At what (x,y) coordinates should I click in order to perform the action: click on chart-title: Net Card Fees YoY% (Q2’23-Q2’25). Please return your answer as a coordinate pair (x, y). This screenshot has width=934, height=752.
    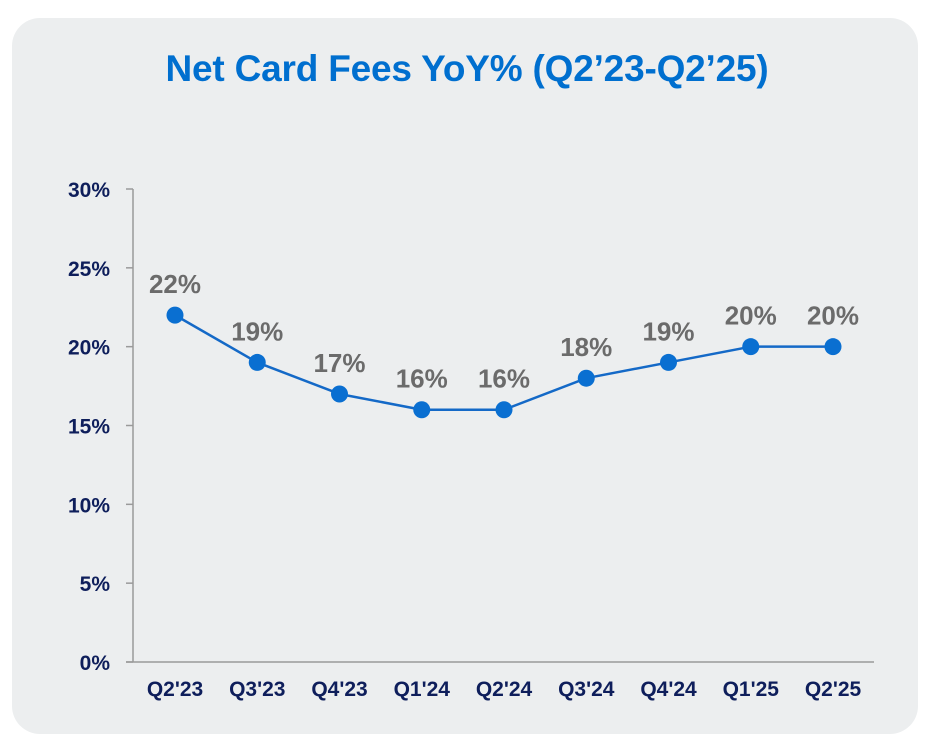
    Looking at the image, I should click on (467, 68).